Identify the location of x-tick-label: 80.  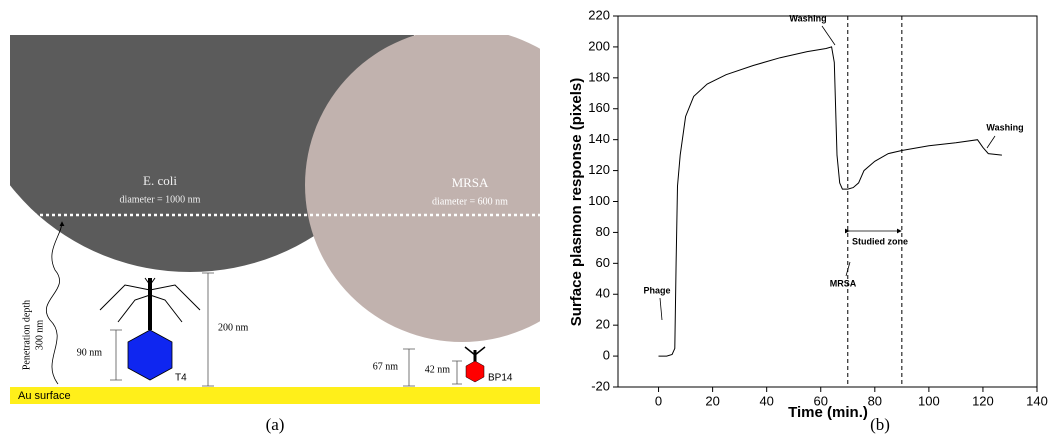
(875, 400).